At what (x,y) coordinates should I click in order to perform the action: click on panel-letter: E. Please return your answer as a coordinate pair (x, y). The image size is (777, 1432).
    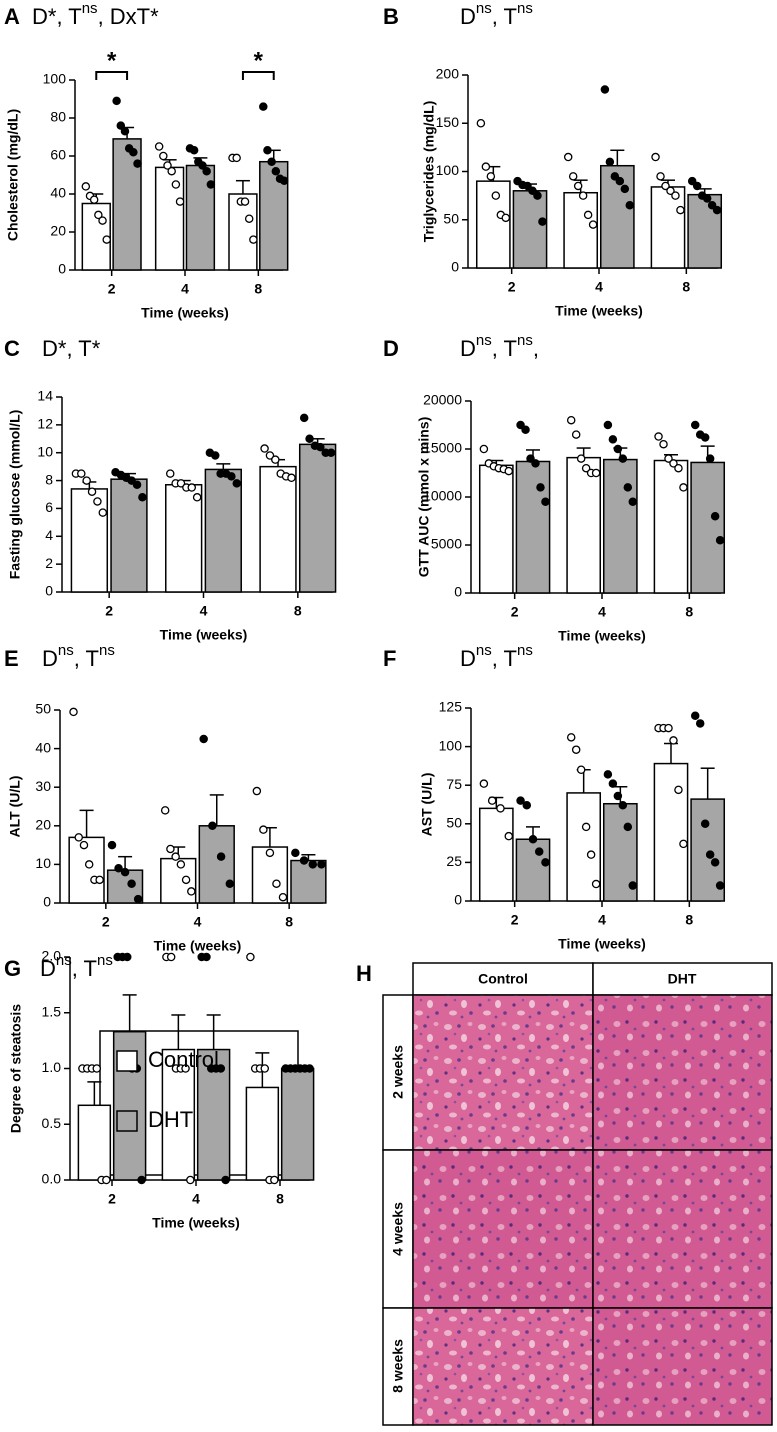
    Looking at the image, I should click on (11, 658).